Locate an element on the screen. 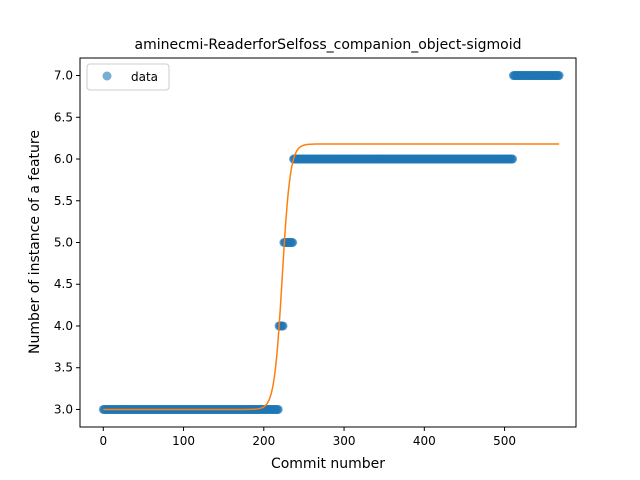  y-tick-label: 5.5 is located at coordinates (63, 201).